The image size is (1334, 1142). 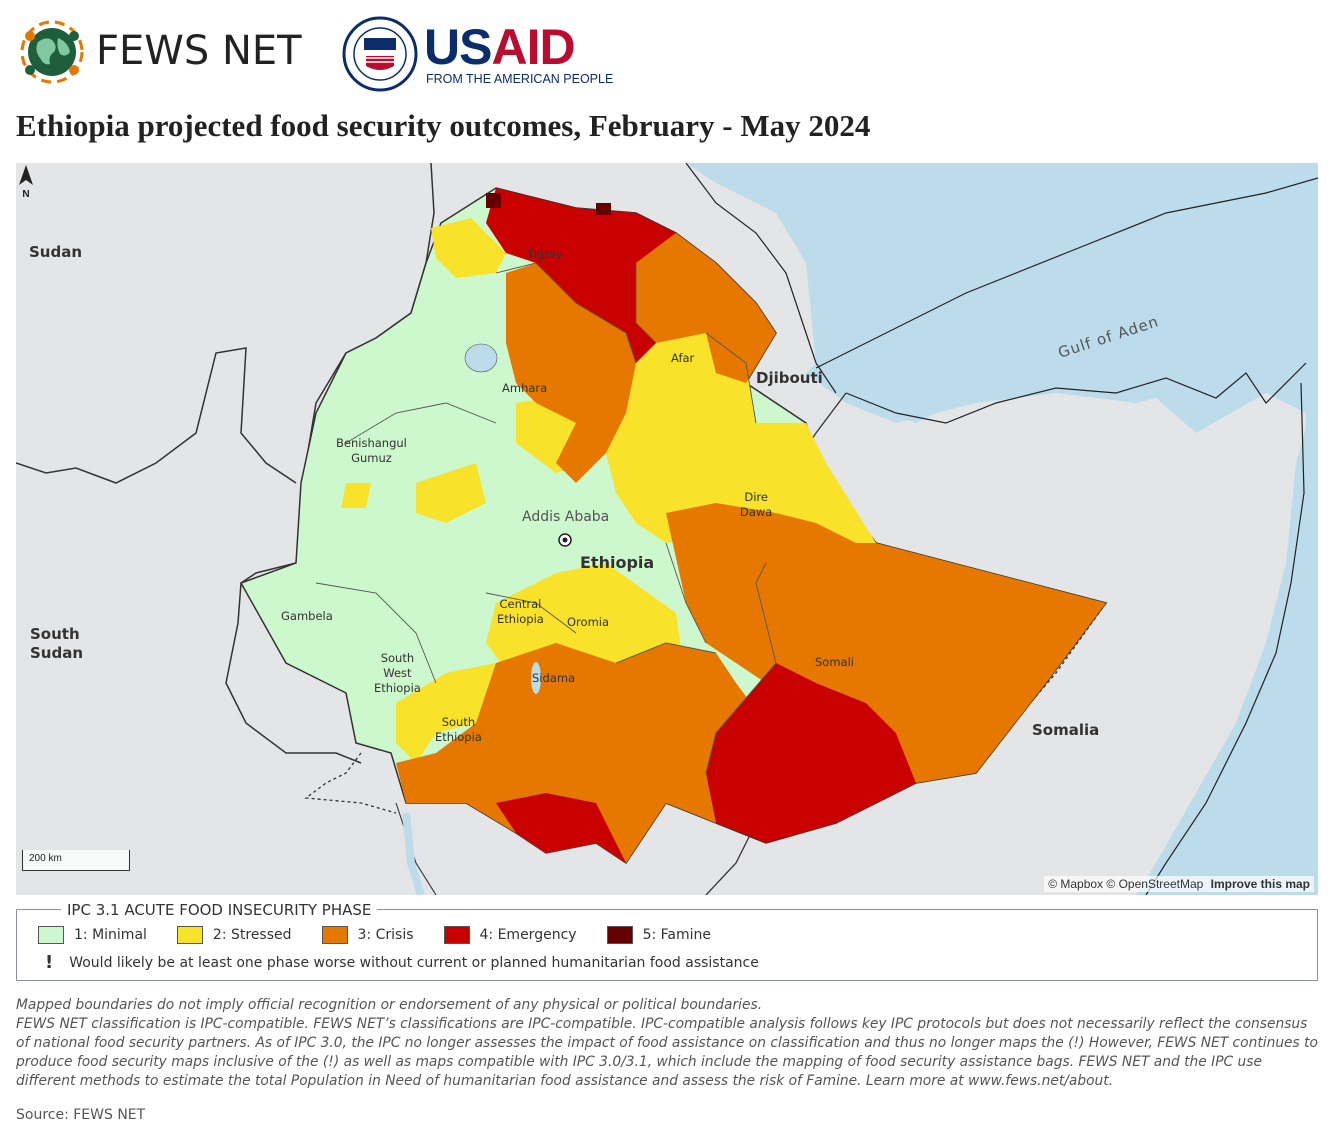 I want to click on legend-label-stressed: 2: Stressed, so click(x=252, y=935).